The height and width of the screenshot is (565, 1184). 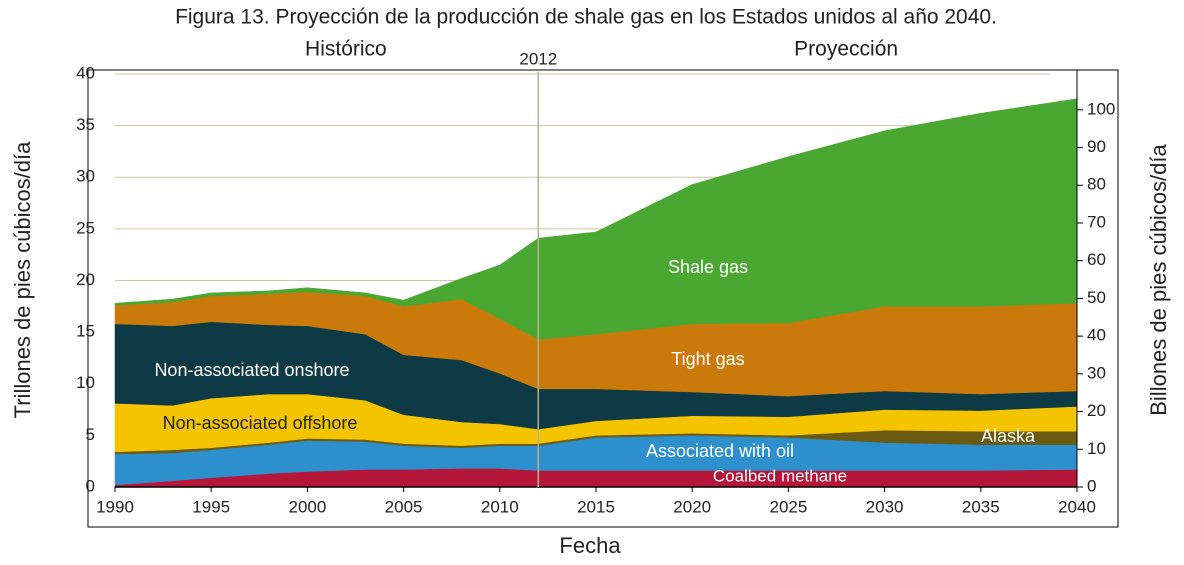 What do you see at coordinates (707, 359) in the screenshot?
I see `area-label: Tight gas` at bounding box center [707, 359].